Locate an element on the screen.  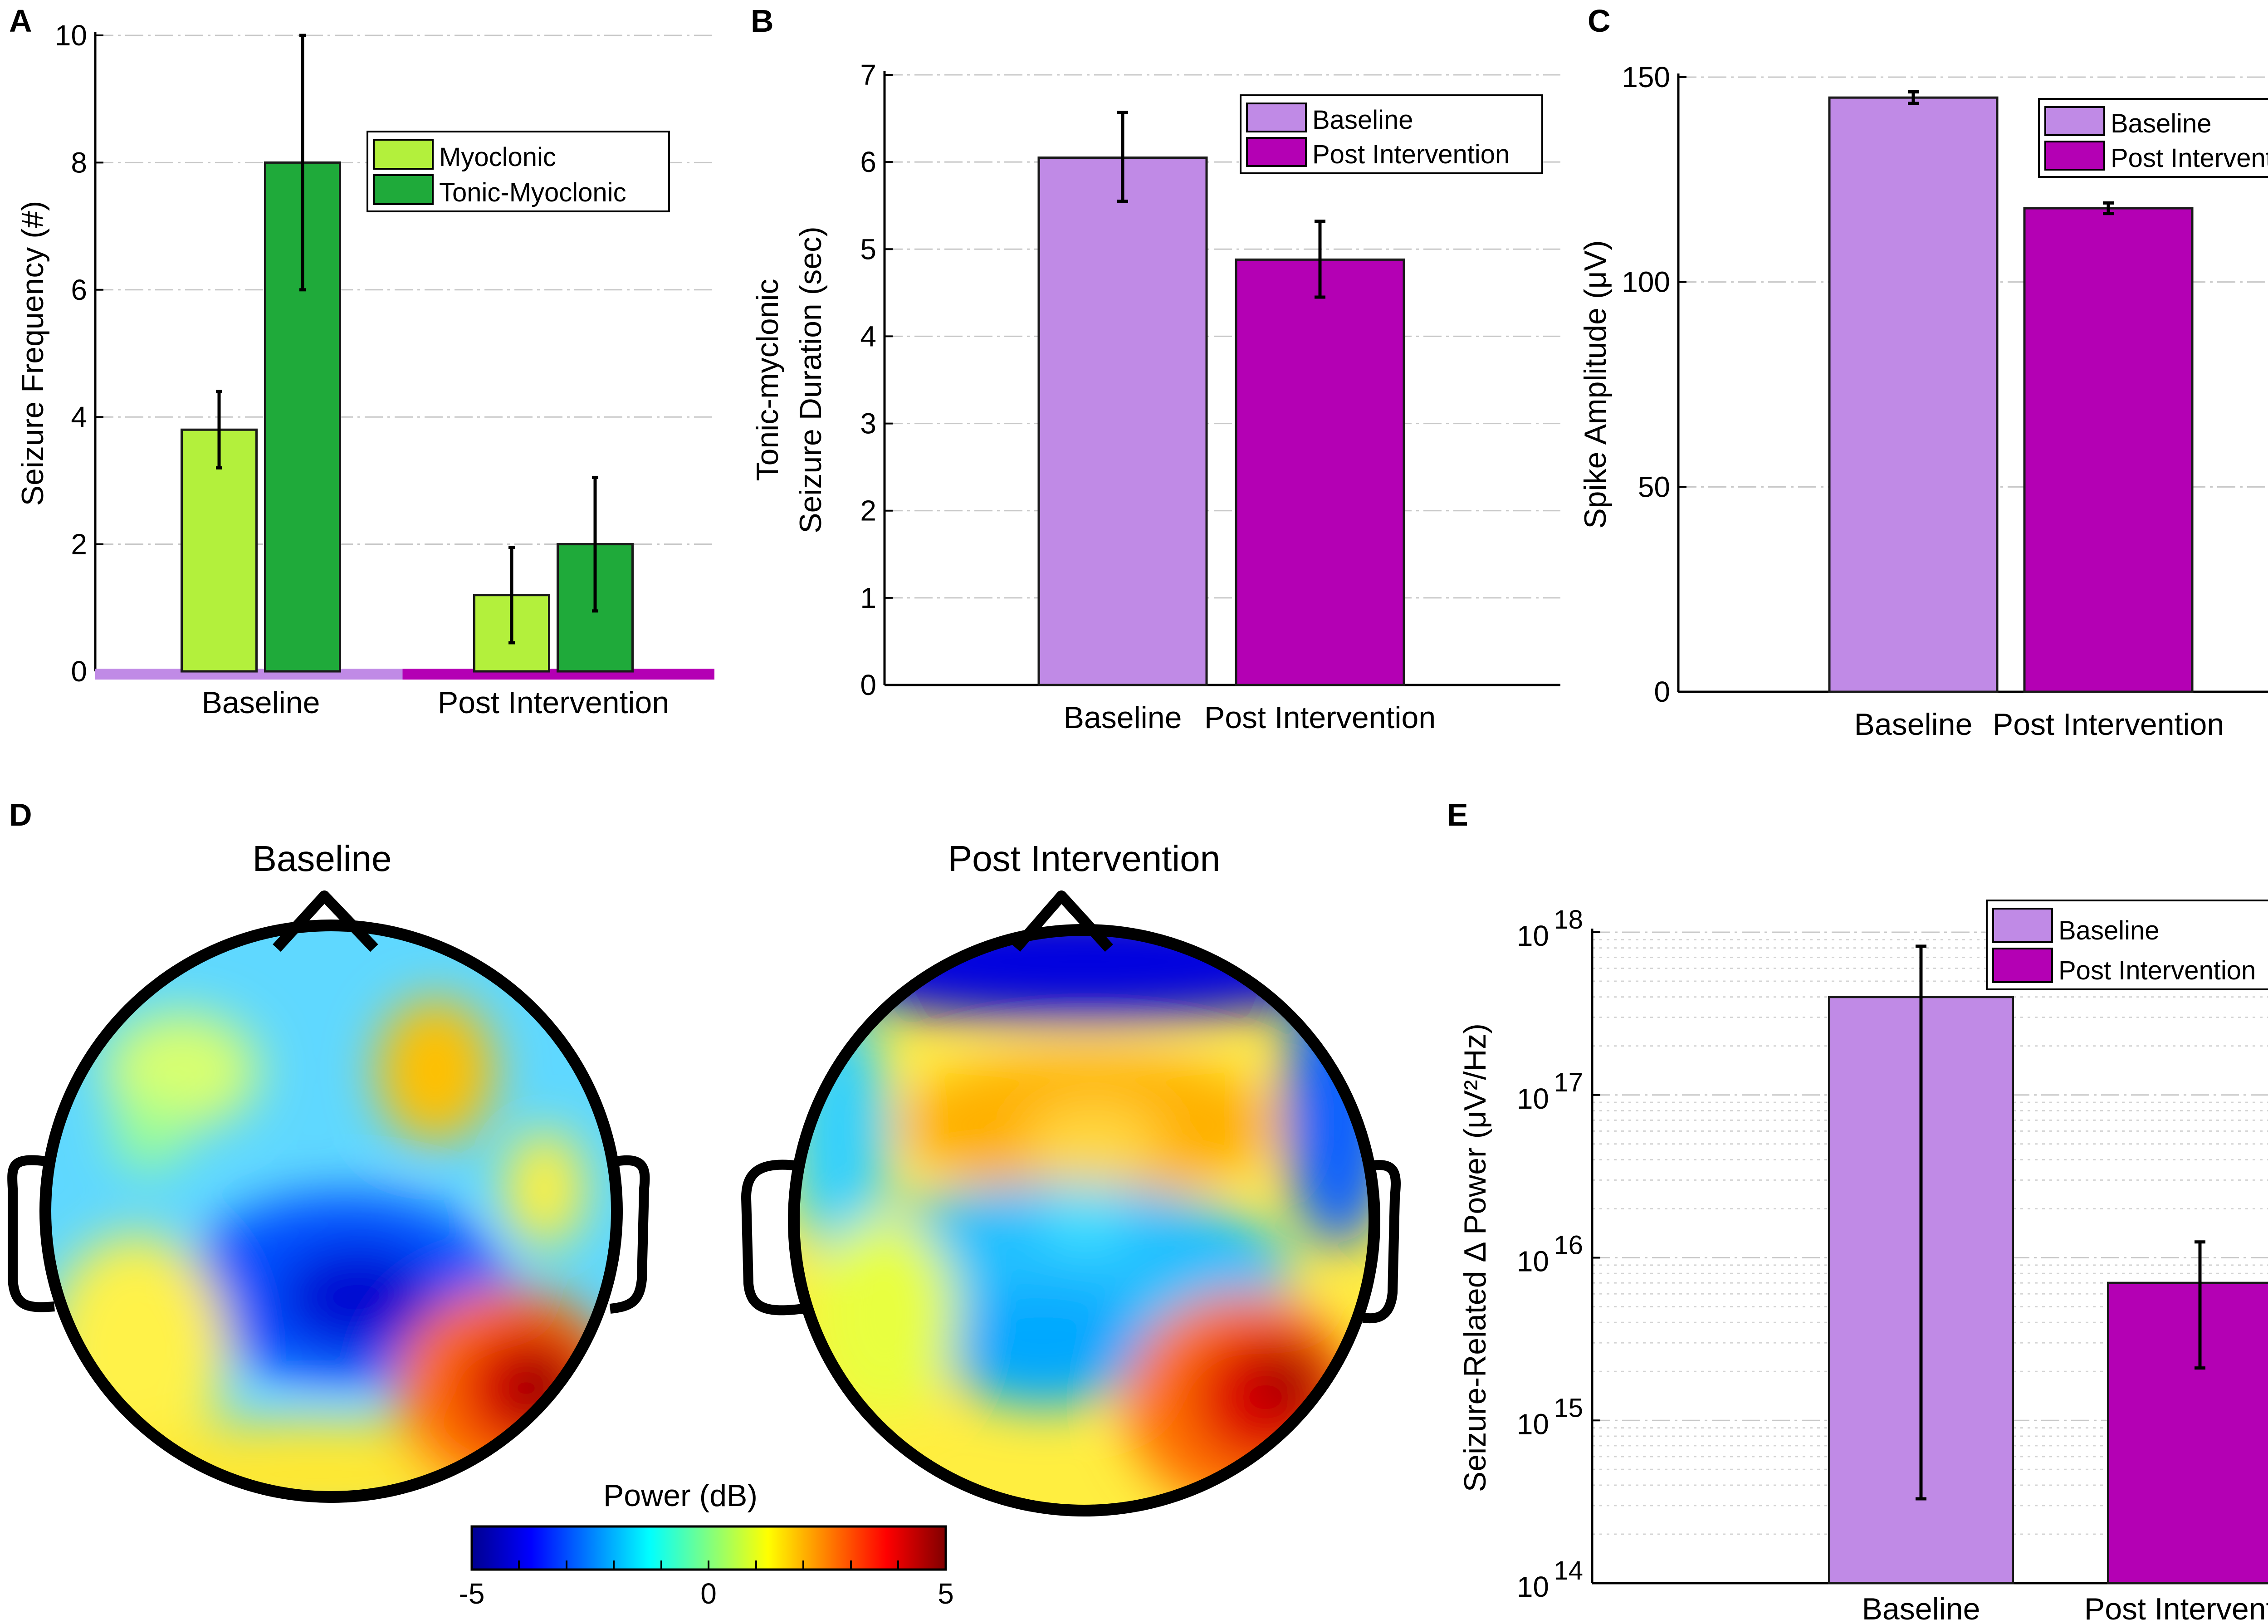
ytick-label-a-4: 8 is located at coordinates (79, 162).